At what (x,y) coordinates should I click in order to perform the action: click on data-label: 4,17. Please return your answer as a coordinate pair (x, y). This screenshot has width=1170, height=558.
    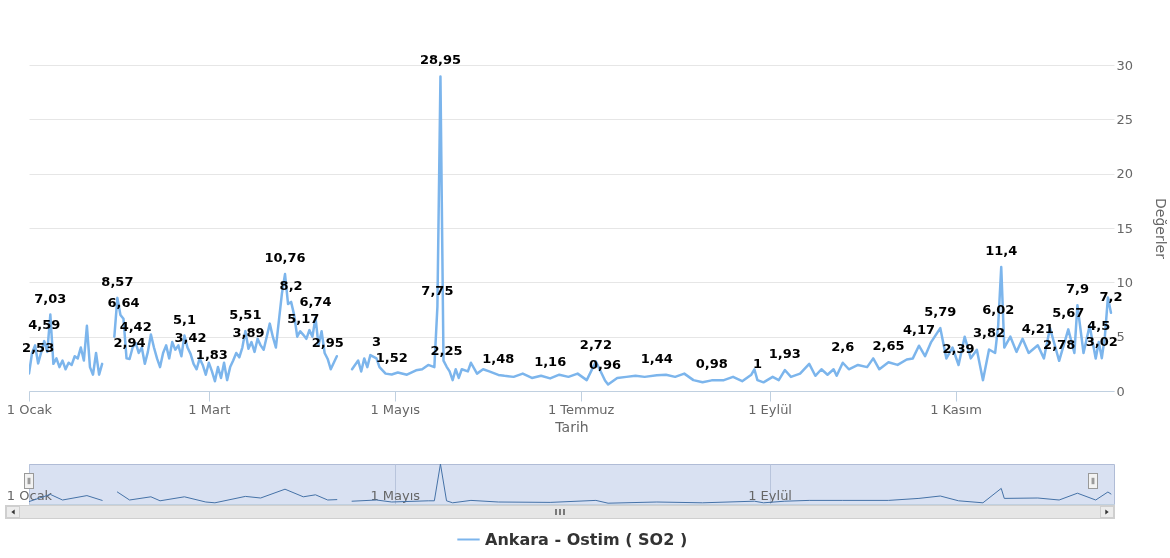
    Looking at the image, I should click on (918, 329).